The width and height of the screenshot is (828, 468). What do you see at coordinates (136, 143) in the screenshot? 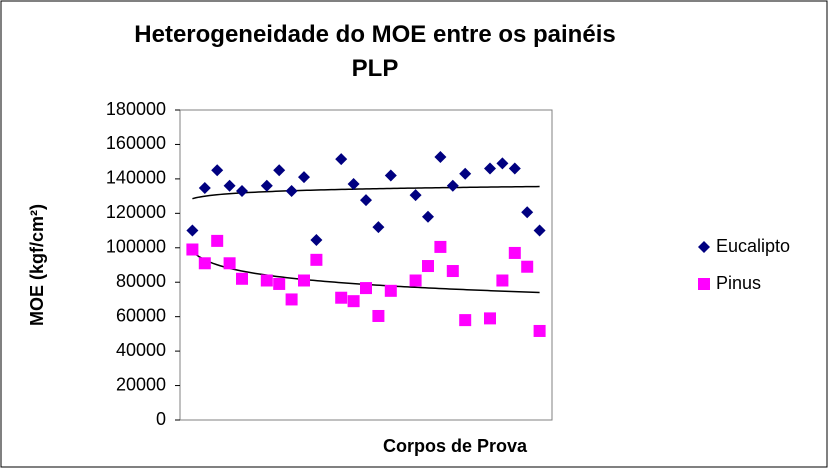
I see `y-tick-label: 160000` at bounding box center [136, 143].